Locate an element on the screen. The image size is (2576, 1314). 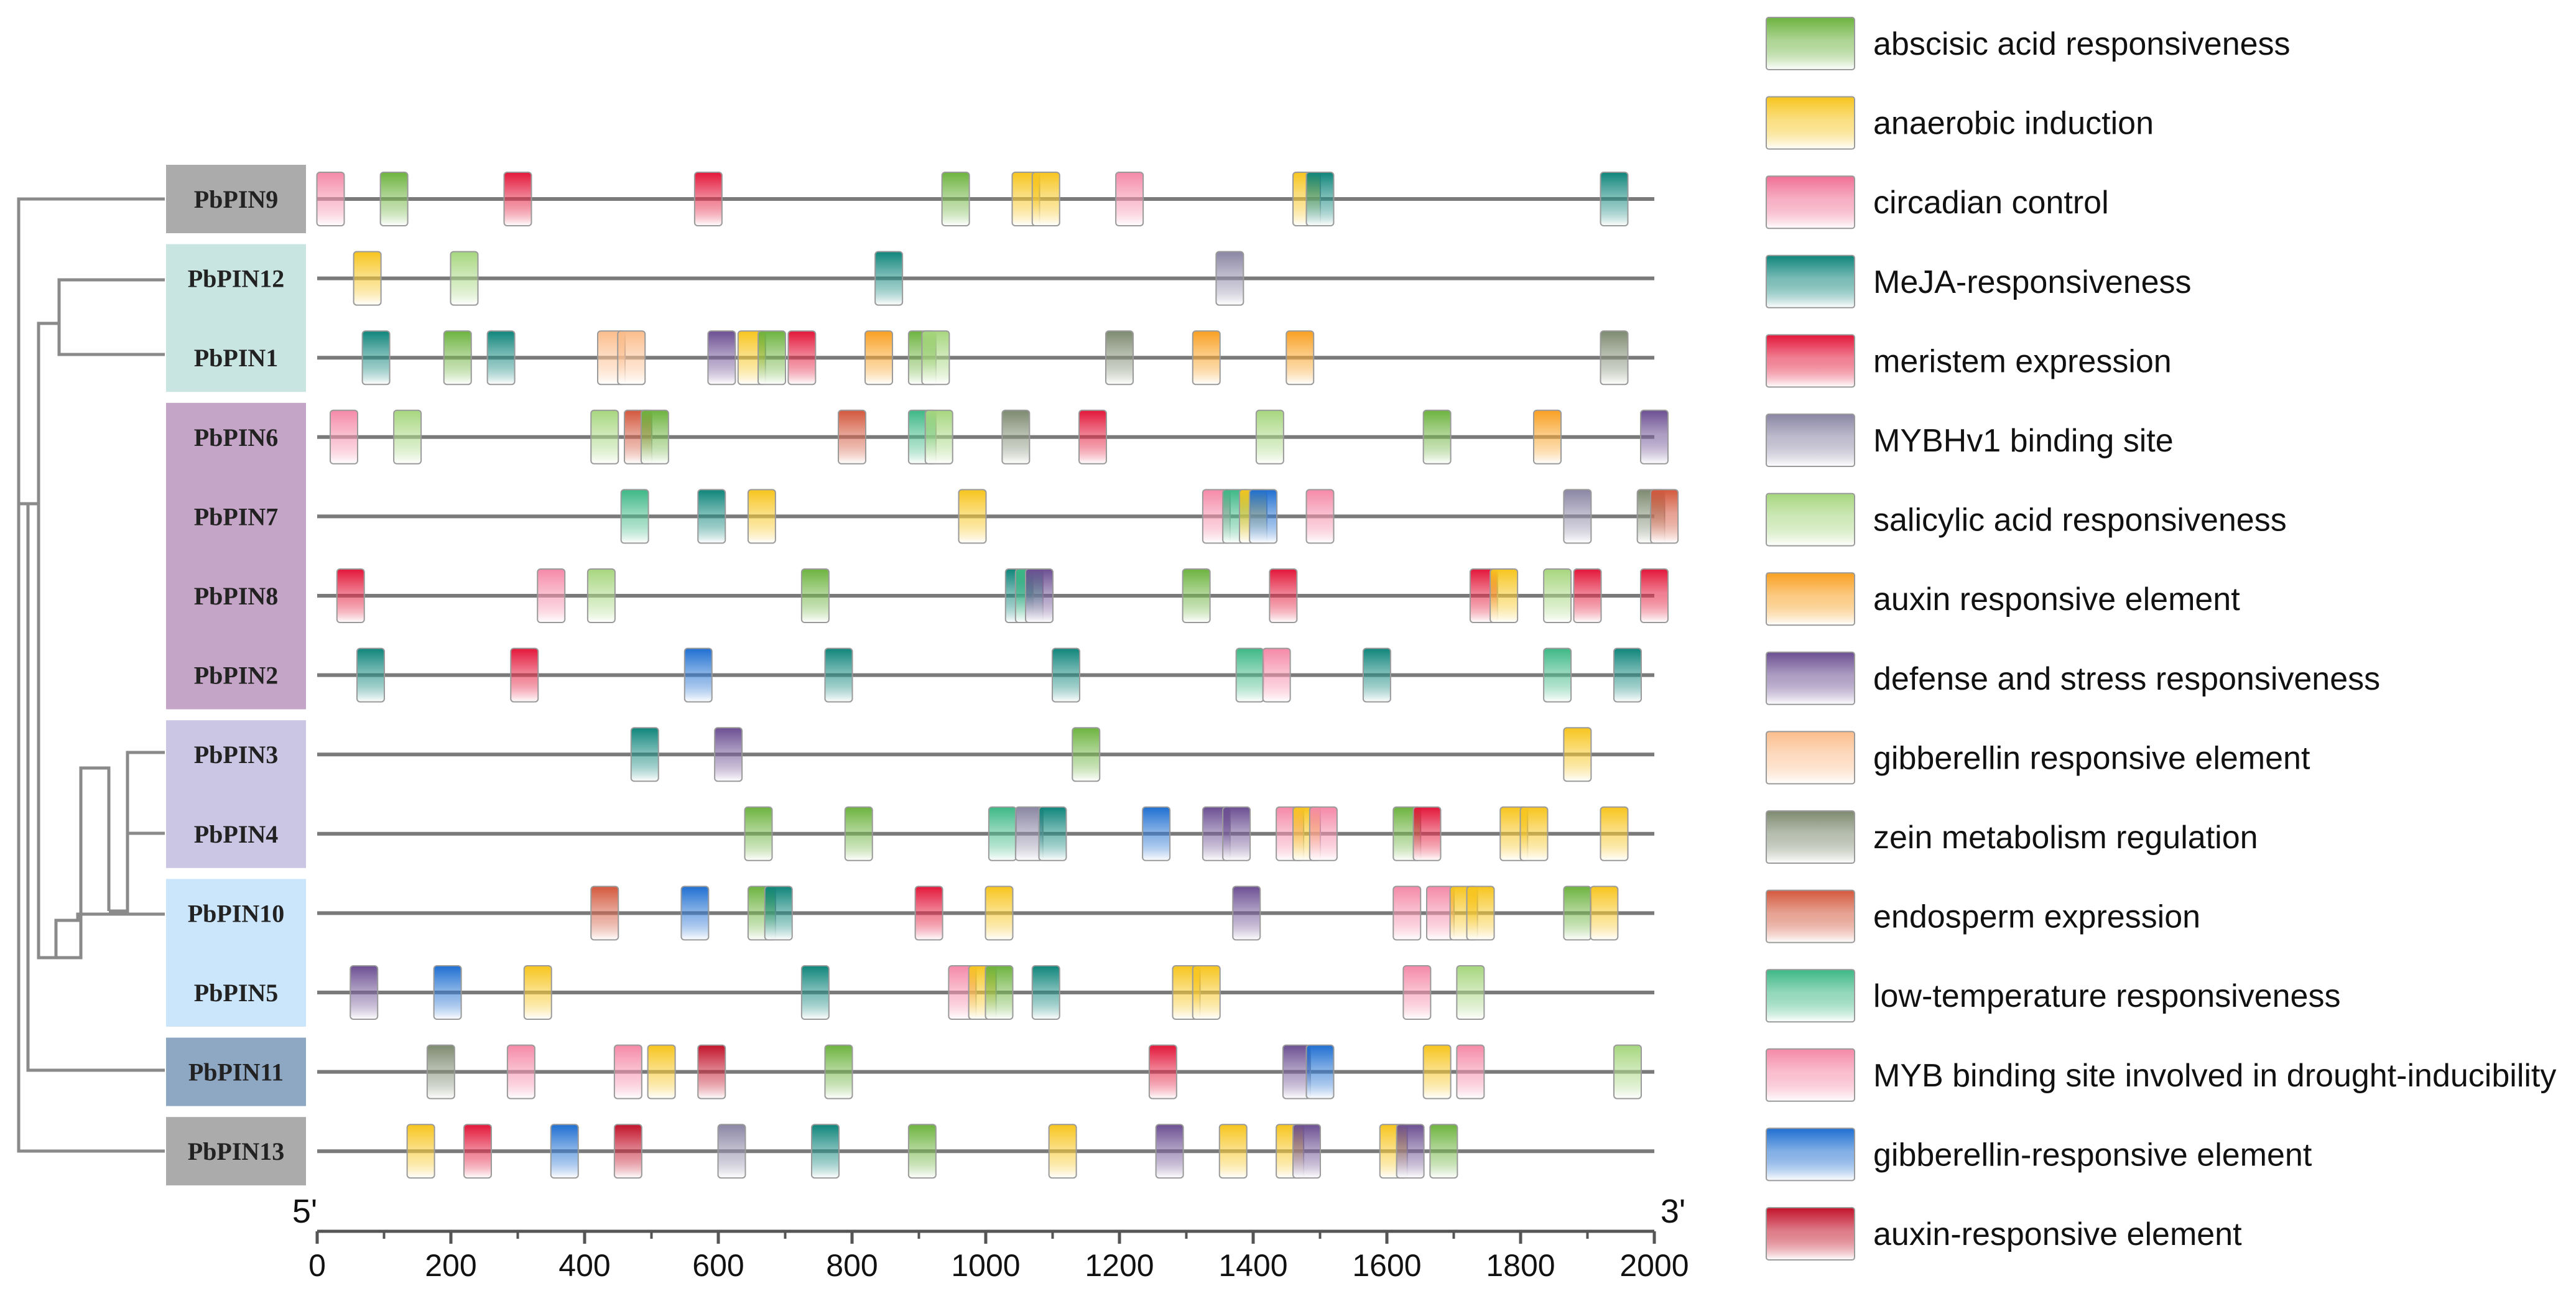
legend-item-gibberellin: gibberellin responsive element is located at coordinates (2038, 758).